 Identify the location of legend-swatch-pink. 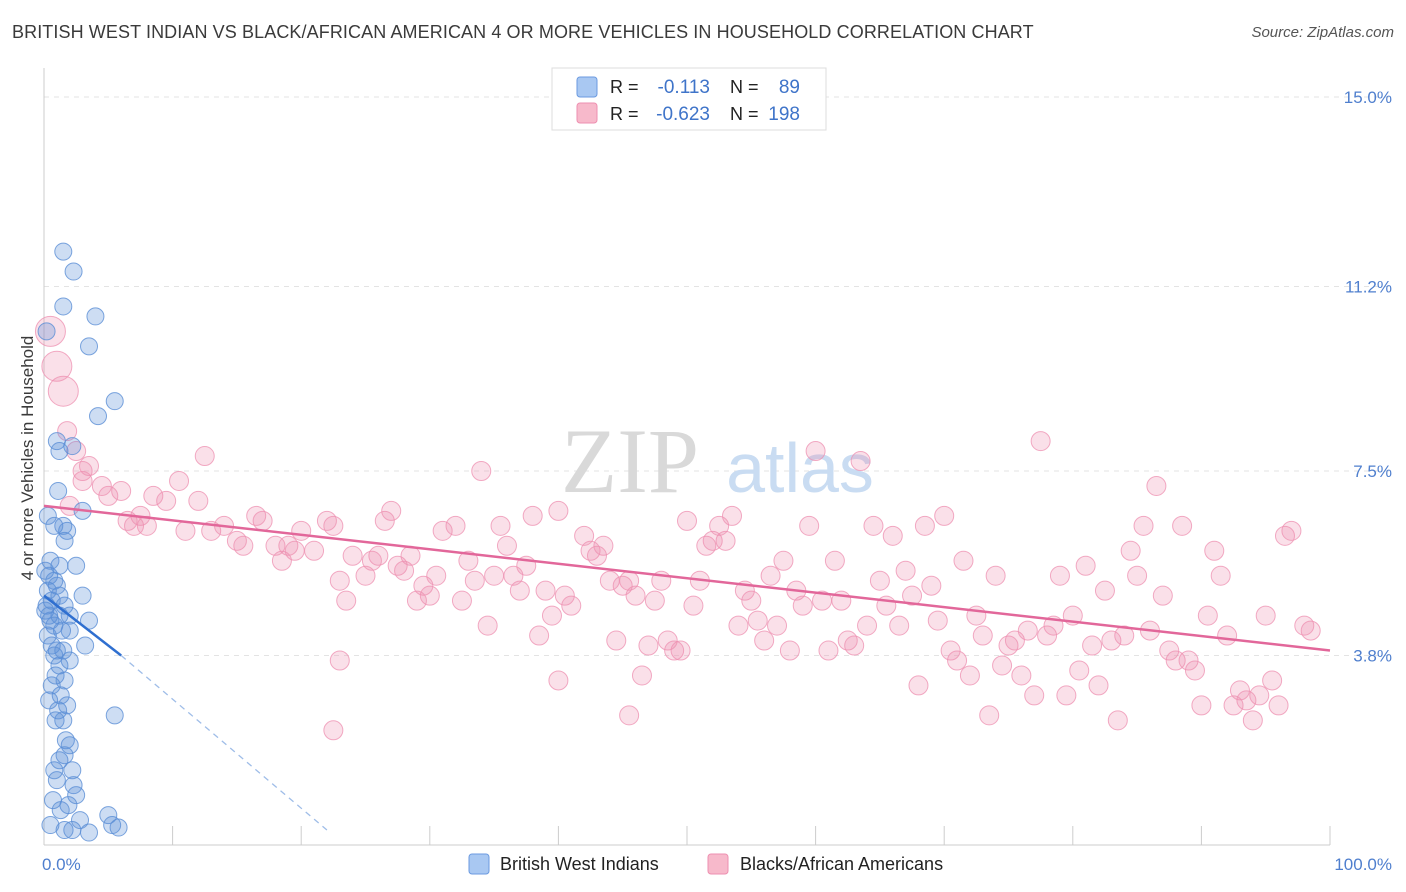
(587, 113).